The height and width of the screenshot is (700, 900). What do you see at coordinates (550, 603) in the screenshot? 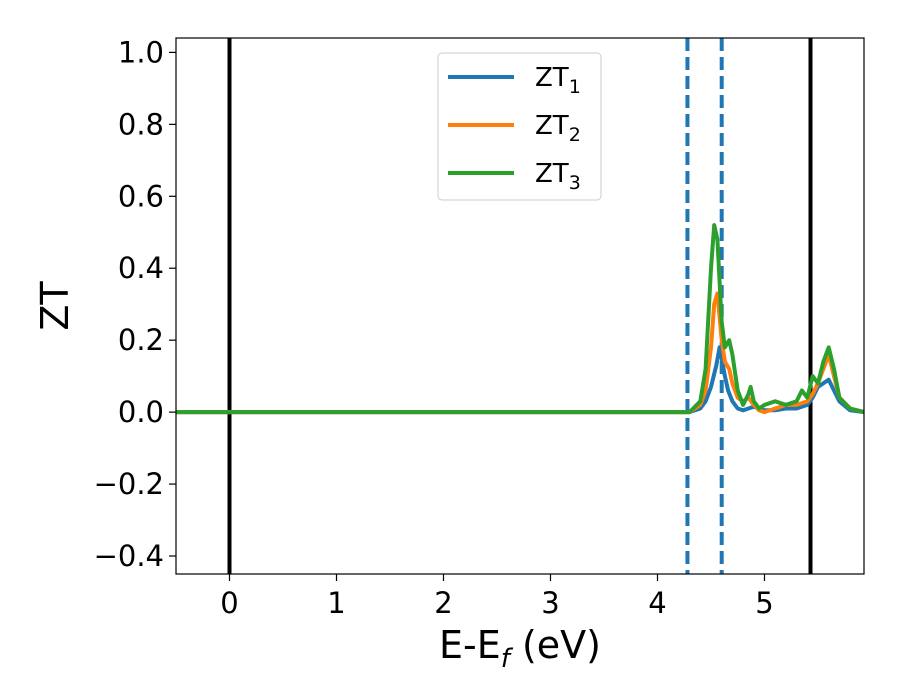
I see `x-tick-label-3: 3` at bounding box center [550, 603].